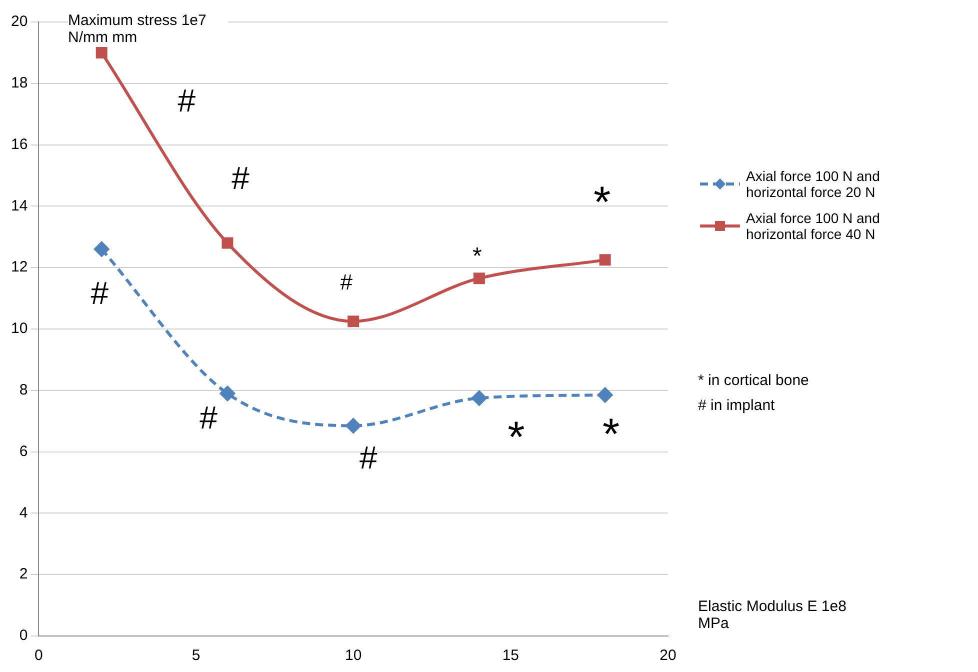  I want to click on legend-label: Axial force 100 N and horizontal force 20 N, so click(813, 184).